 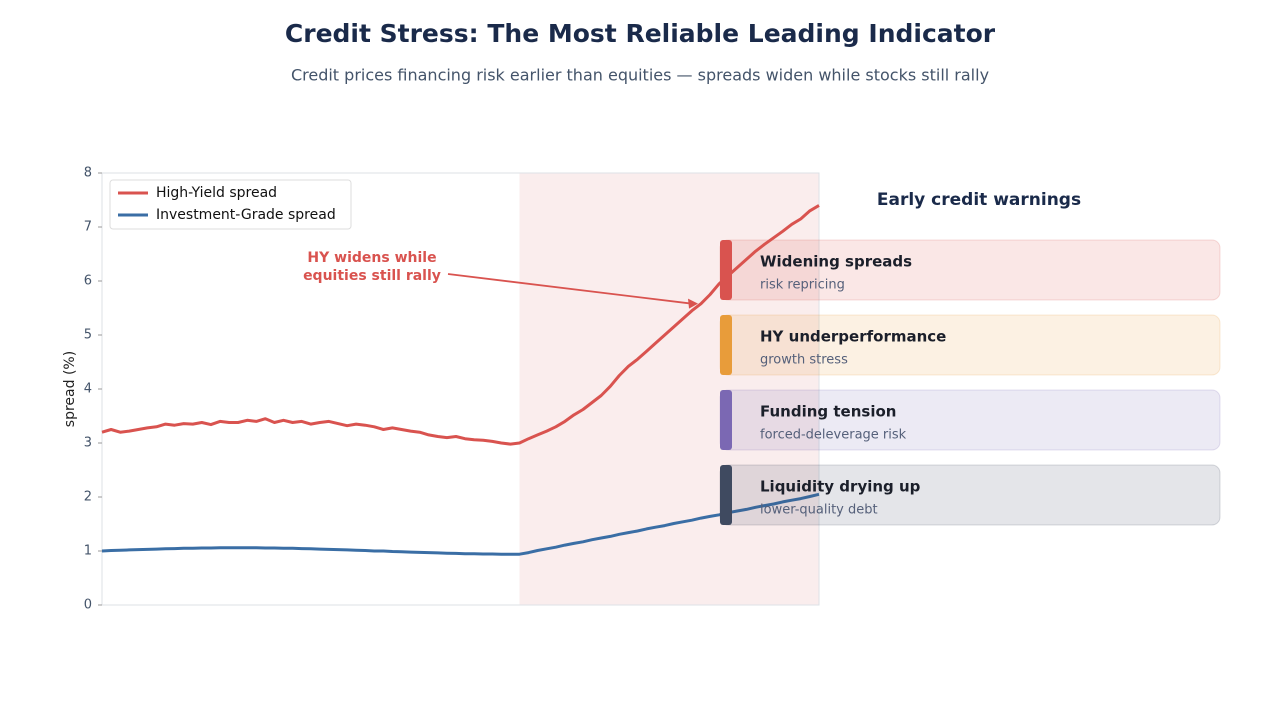 What do you see at coordinates (88, 605) in the screenshot?
I see `y-tick-label: 0` at bounding box center [88, 605].